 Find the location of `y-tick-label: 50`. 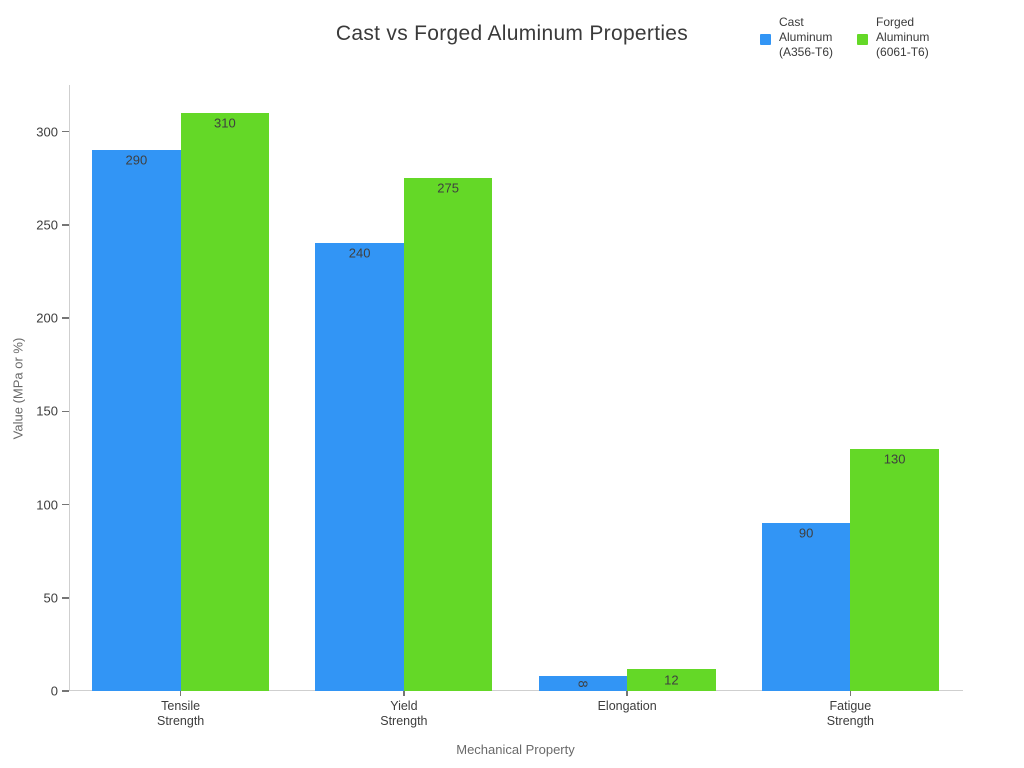

y-tick-label: 50 is located at coordinates (50, 598).